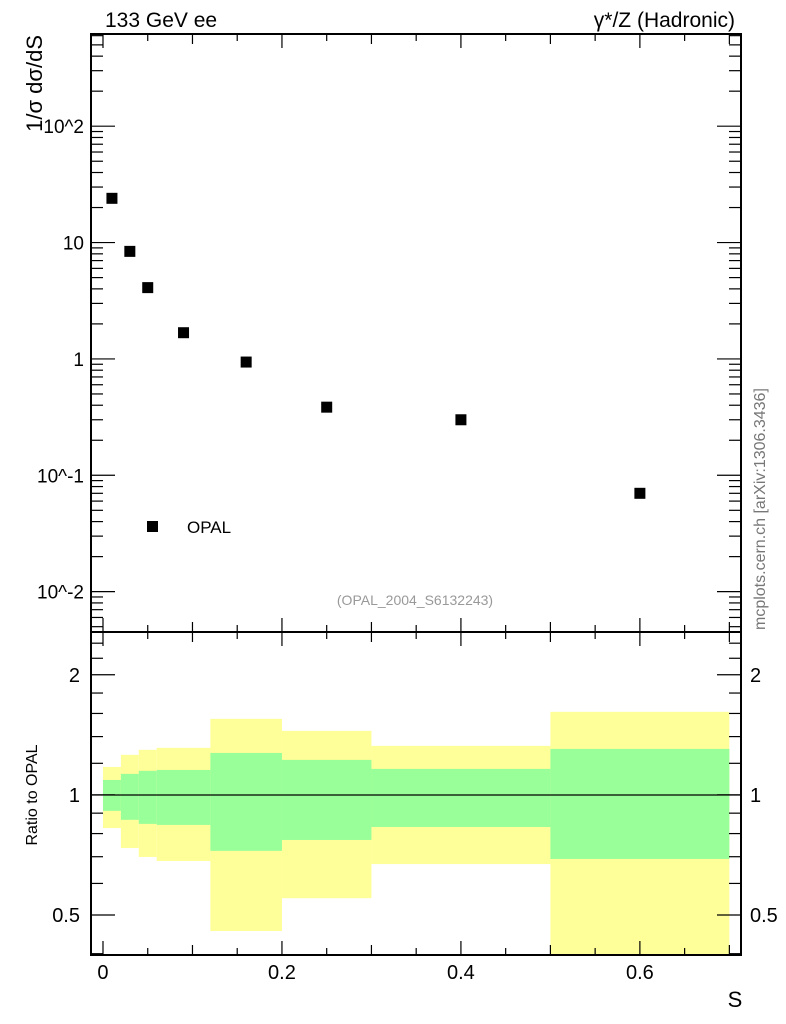  Describe the element at coordinates (764, 916) in the screenshot. I see `ratio-y-tick-label-right: 0.5` at that location.